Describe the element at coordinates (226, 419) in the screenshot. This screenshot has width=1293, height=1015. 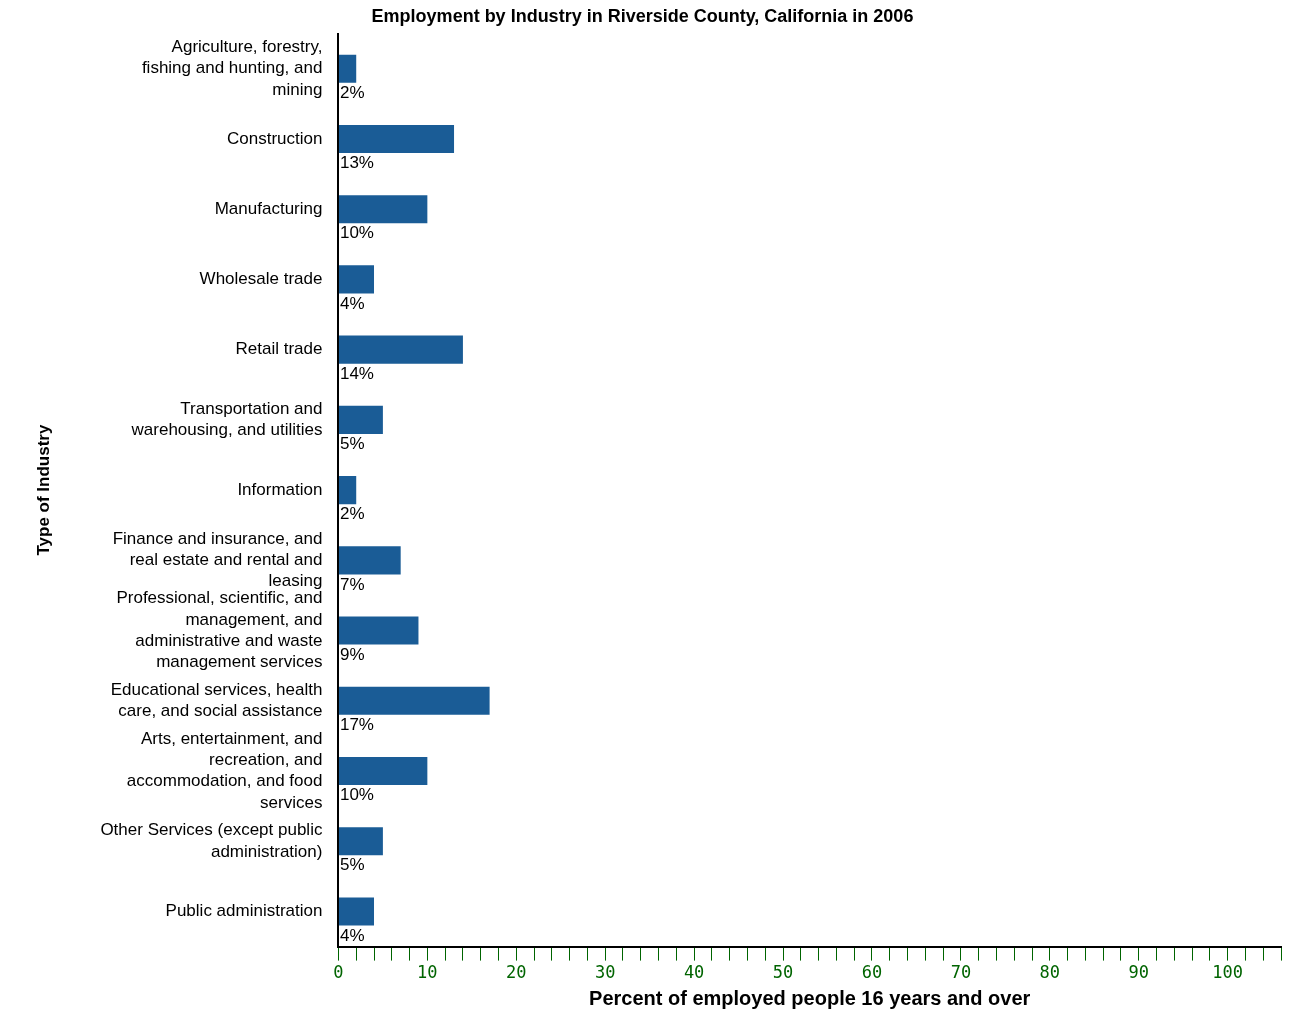
I see `y-tick-label: Transportation and warehousing, and utilities` at that location.